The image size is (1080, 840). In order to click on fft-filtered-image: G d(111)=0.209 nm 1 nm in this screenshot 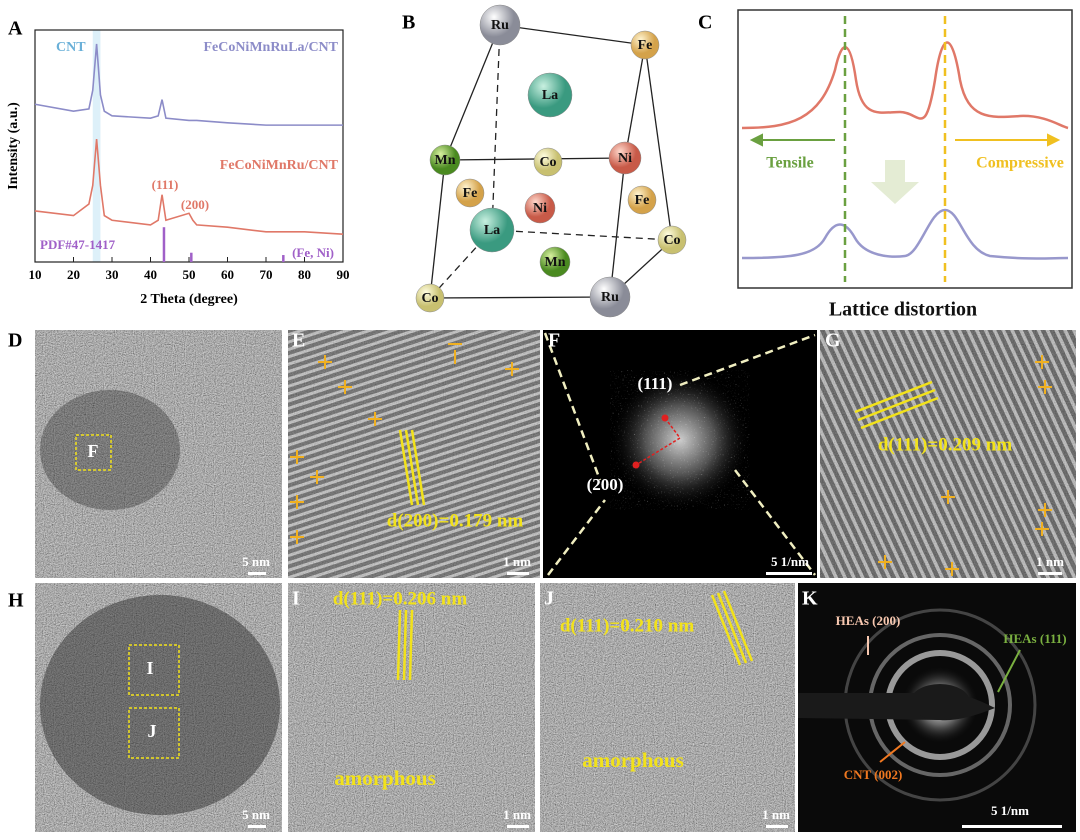, I will do `click(948, 454)`.